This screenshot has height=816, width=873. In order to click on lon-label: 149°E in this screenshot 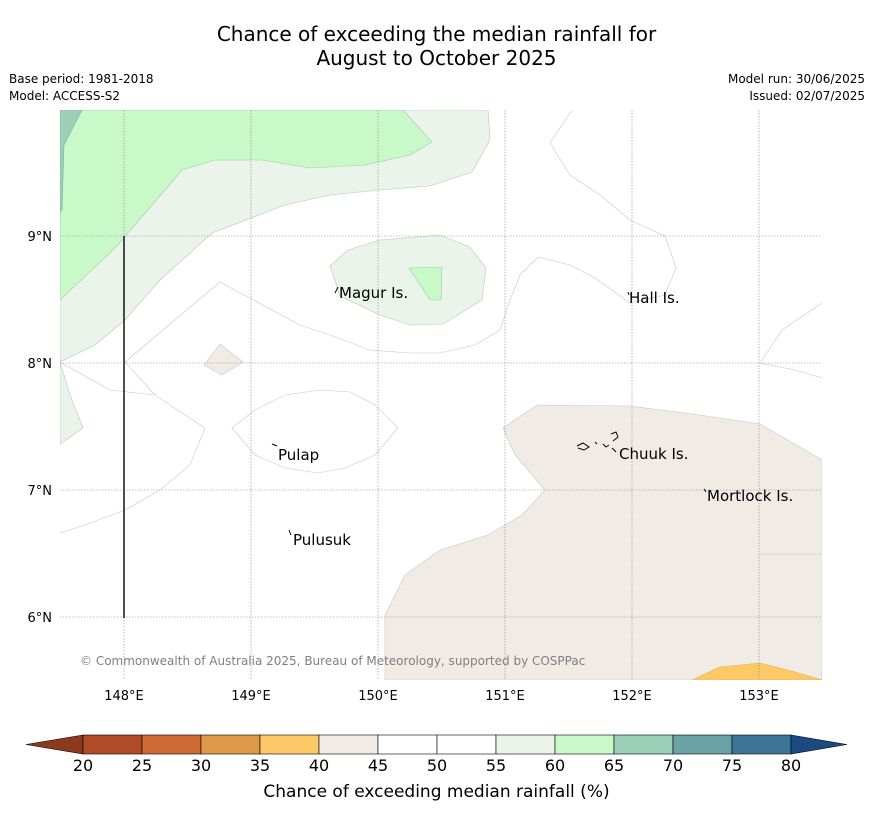, I will do `click(251, 696)`.